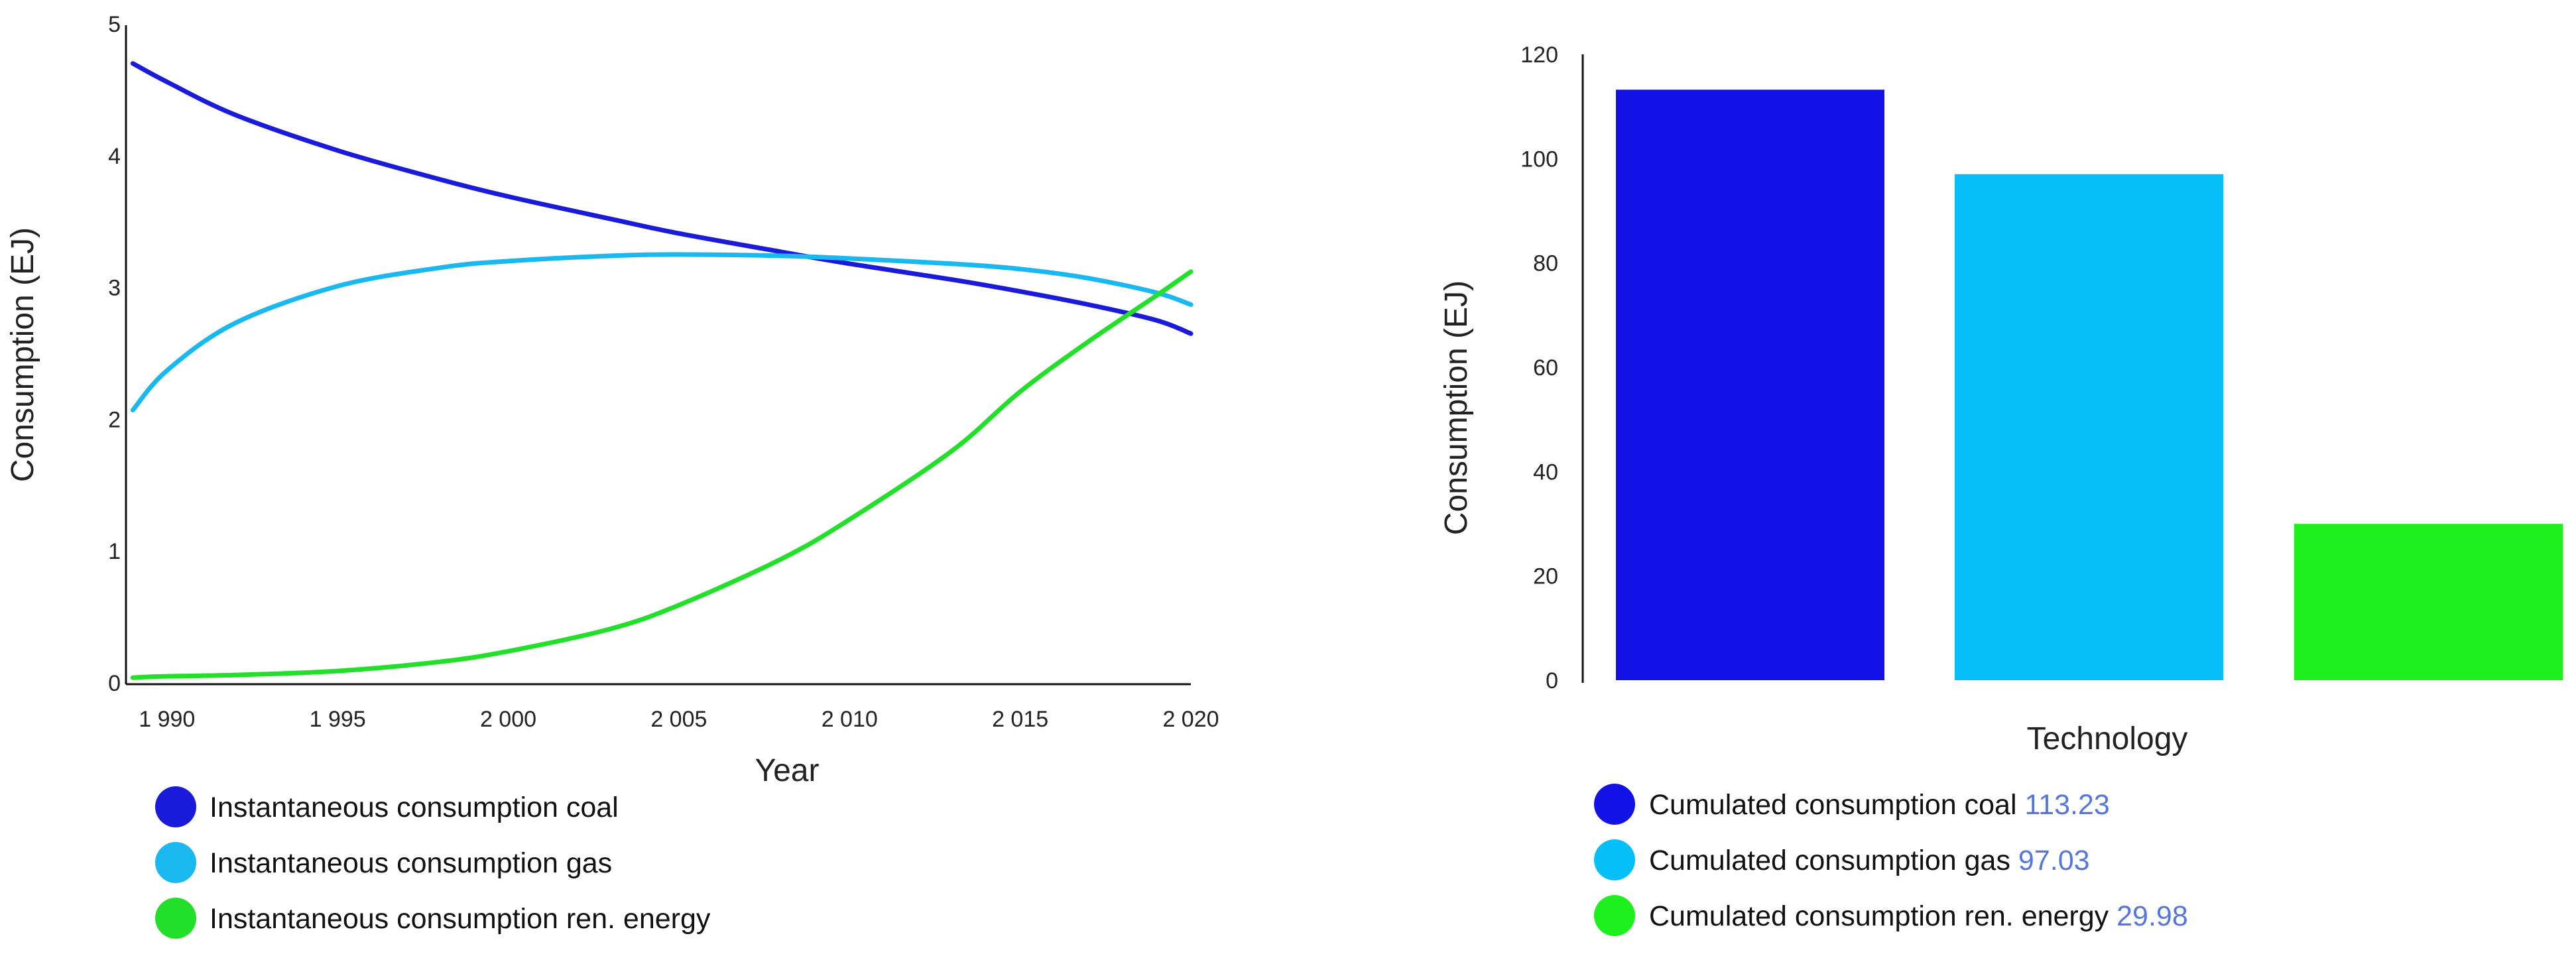  I want to click on line-x-tick-label: 2 015, so click(1020, 719).